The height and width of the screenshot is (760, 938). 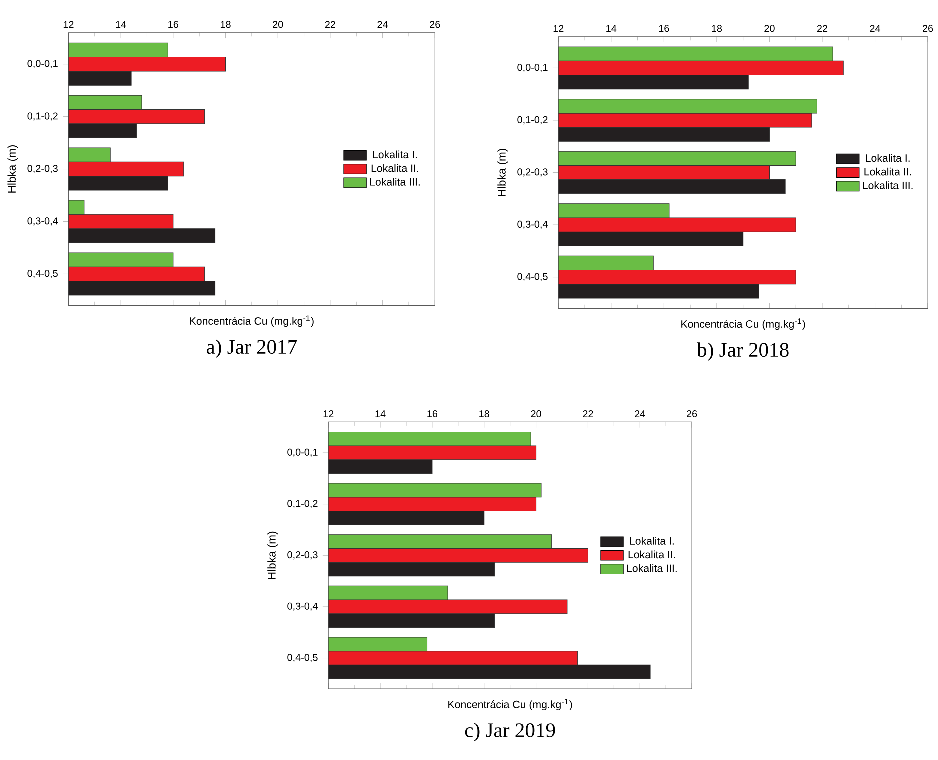 What do you see at coordinates (743, 352) in the screenshot?
I see `text: b) Jar 2018` at bounding box center [743, 352].